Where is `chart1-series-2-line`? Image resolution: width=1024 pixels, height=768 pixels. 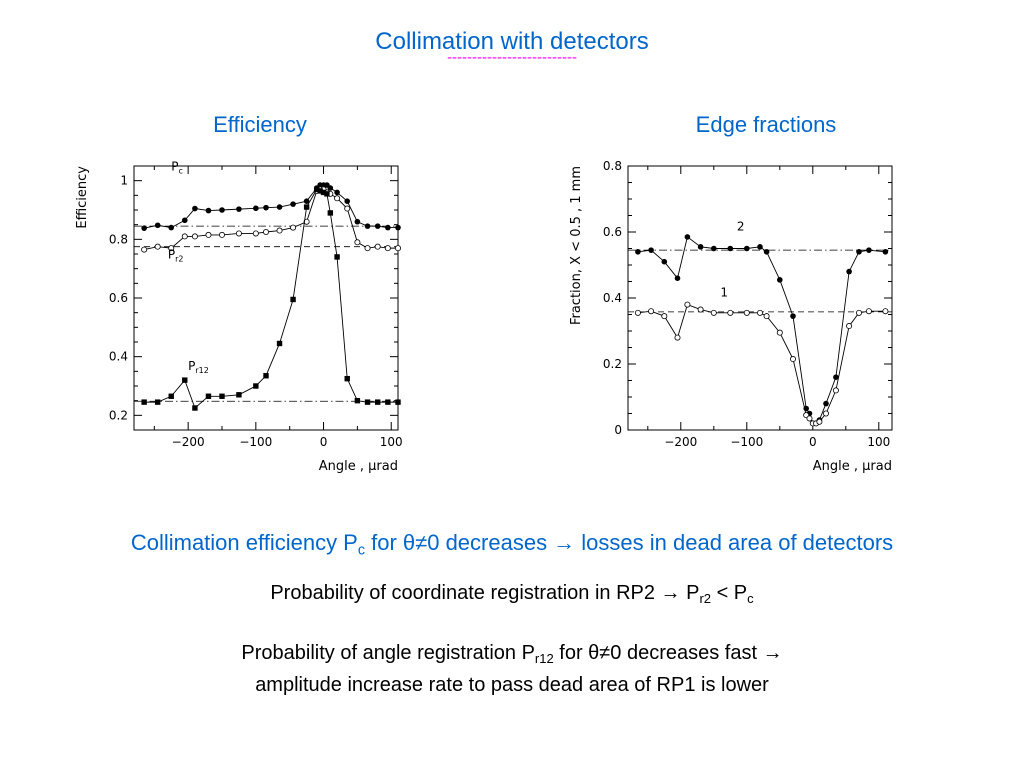 chart1-series-2-line is located at coordinates (761, 330).